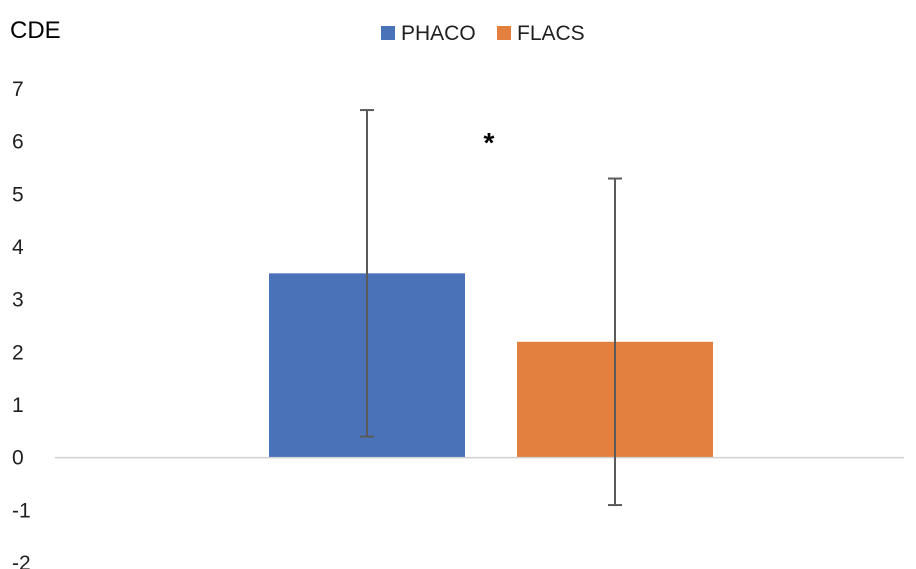  What do you see at coordinates (21, 510) in the screenshot?
I see `y-tick-label: -1` at bounding box center [21, 510].